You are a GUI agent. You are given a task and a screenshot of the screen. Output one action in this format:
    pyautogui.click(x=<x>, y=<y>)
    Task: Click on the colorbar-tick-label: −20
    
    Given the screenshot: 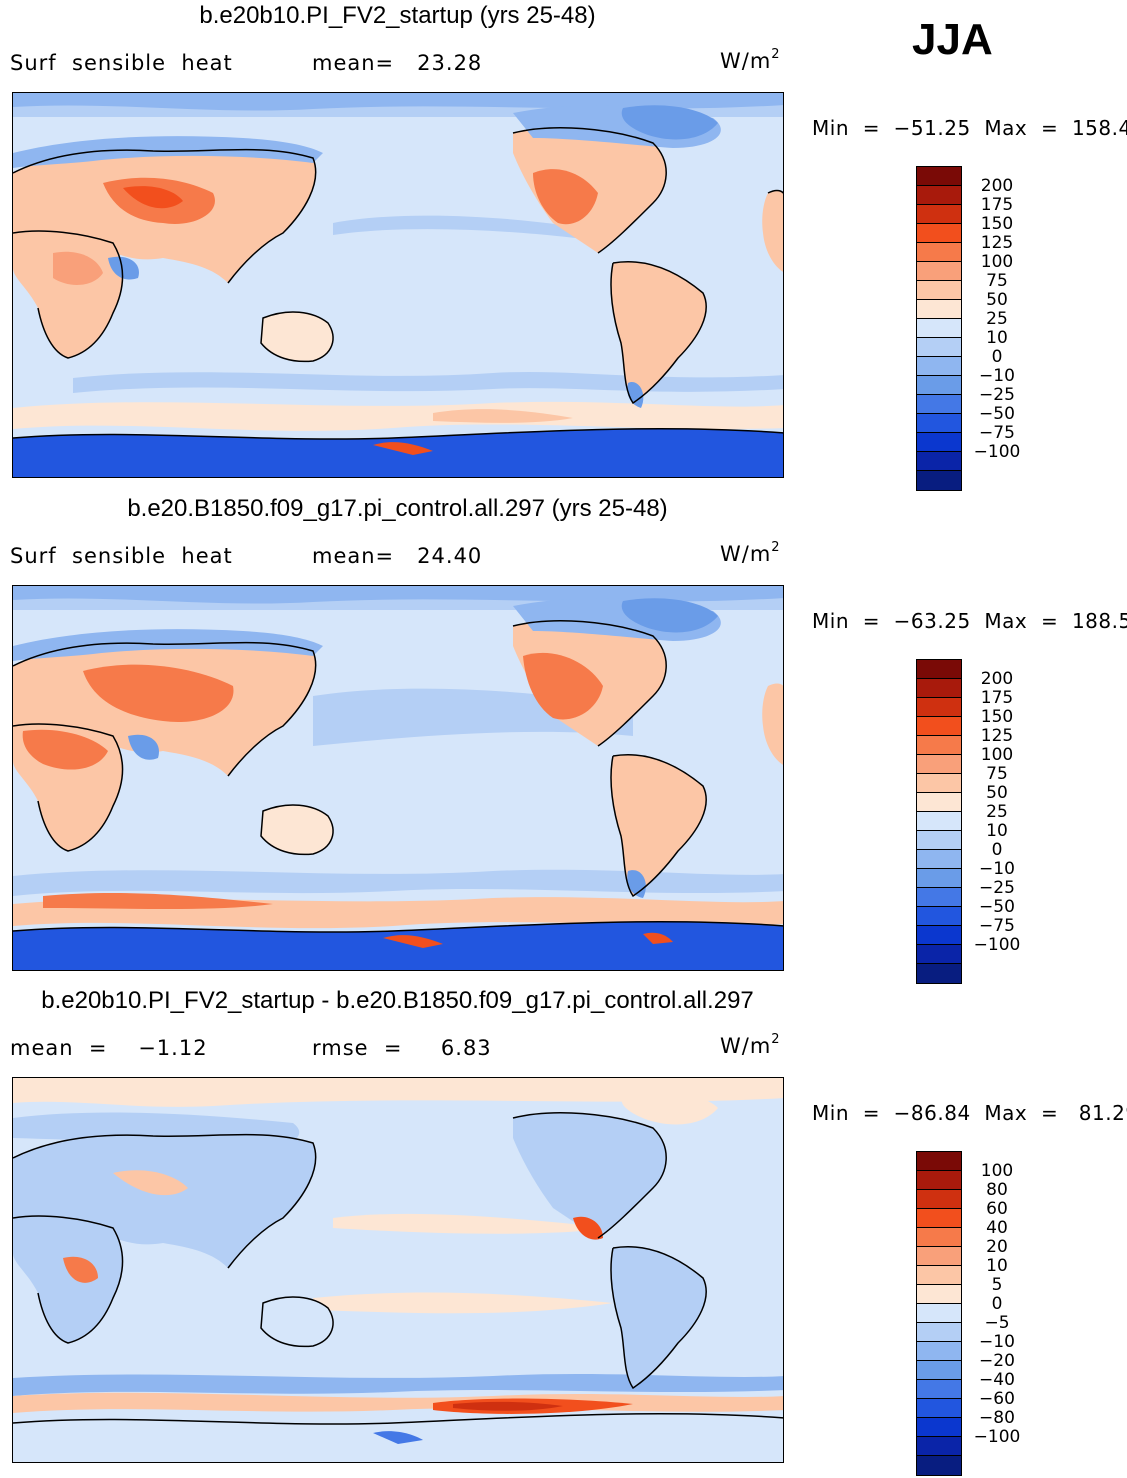 What is the action you would take?
    pyautogui.click(x=997, y=1360)
    